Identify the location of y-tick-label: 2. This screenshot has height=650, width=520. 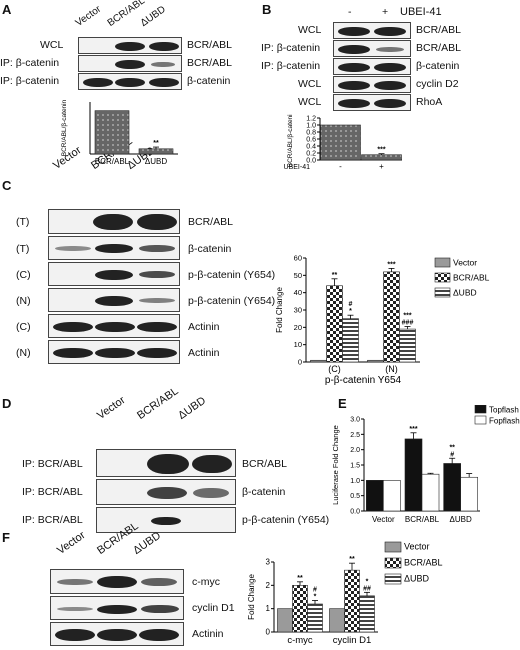
(268, 585).